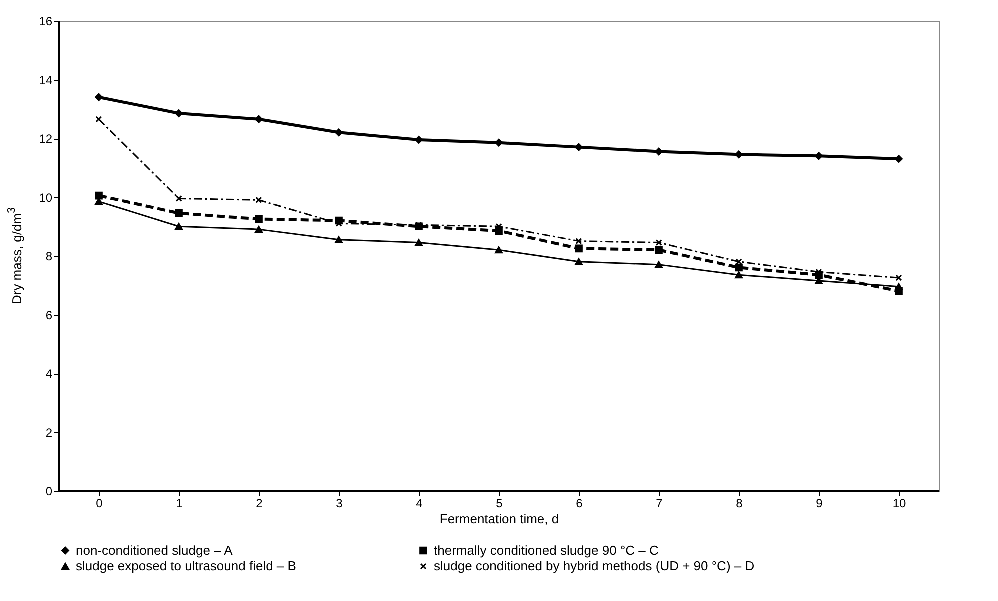 The width and height of the screenshot is (998, 601). What do you see at coordinates (340, 503) in the screenshot?
I see `x-tick-label: 3` at bounding box center [340, 503].